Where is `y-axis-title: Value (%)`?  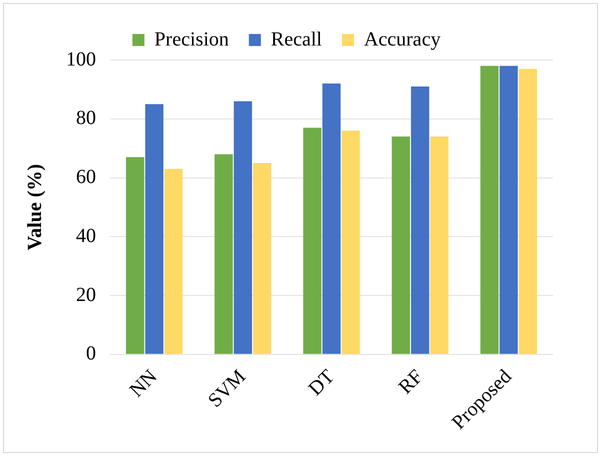
y-axis-title: Value (%) is located at coordinates (35, 207).